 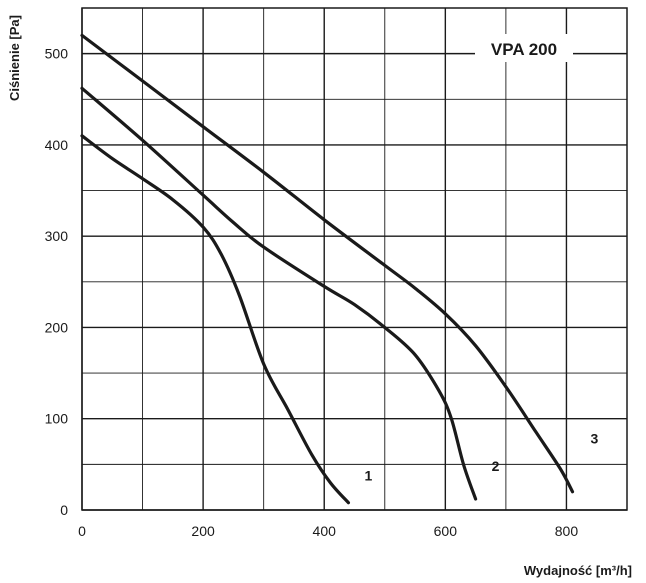 I want to click on curve-label-background, so click(x=592, y=438).